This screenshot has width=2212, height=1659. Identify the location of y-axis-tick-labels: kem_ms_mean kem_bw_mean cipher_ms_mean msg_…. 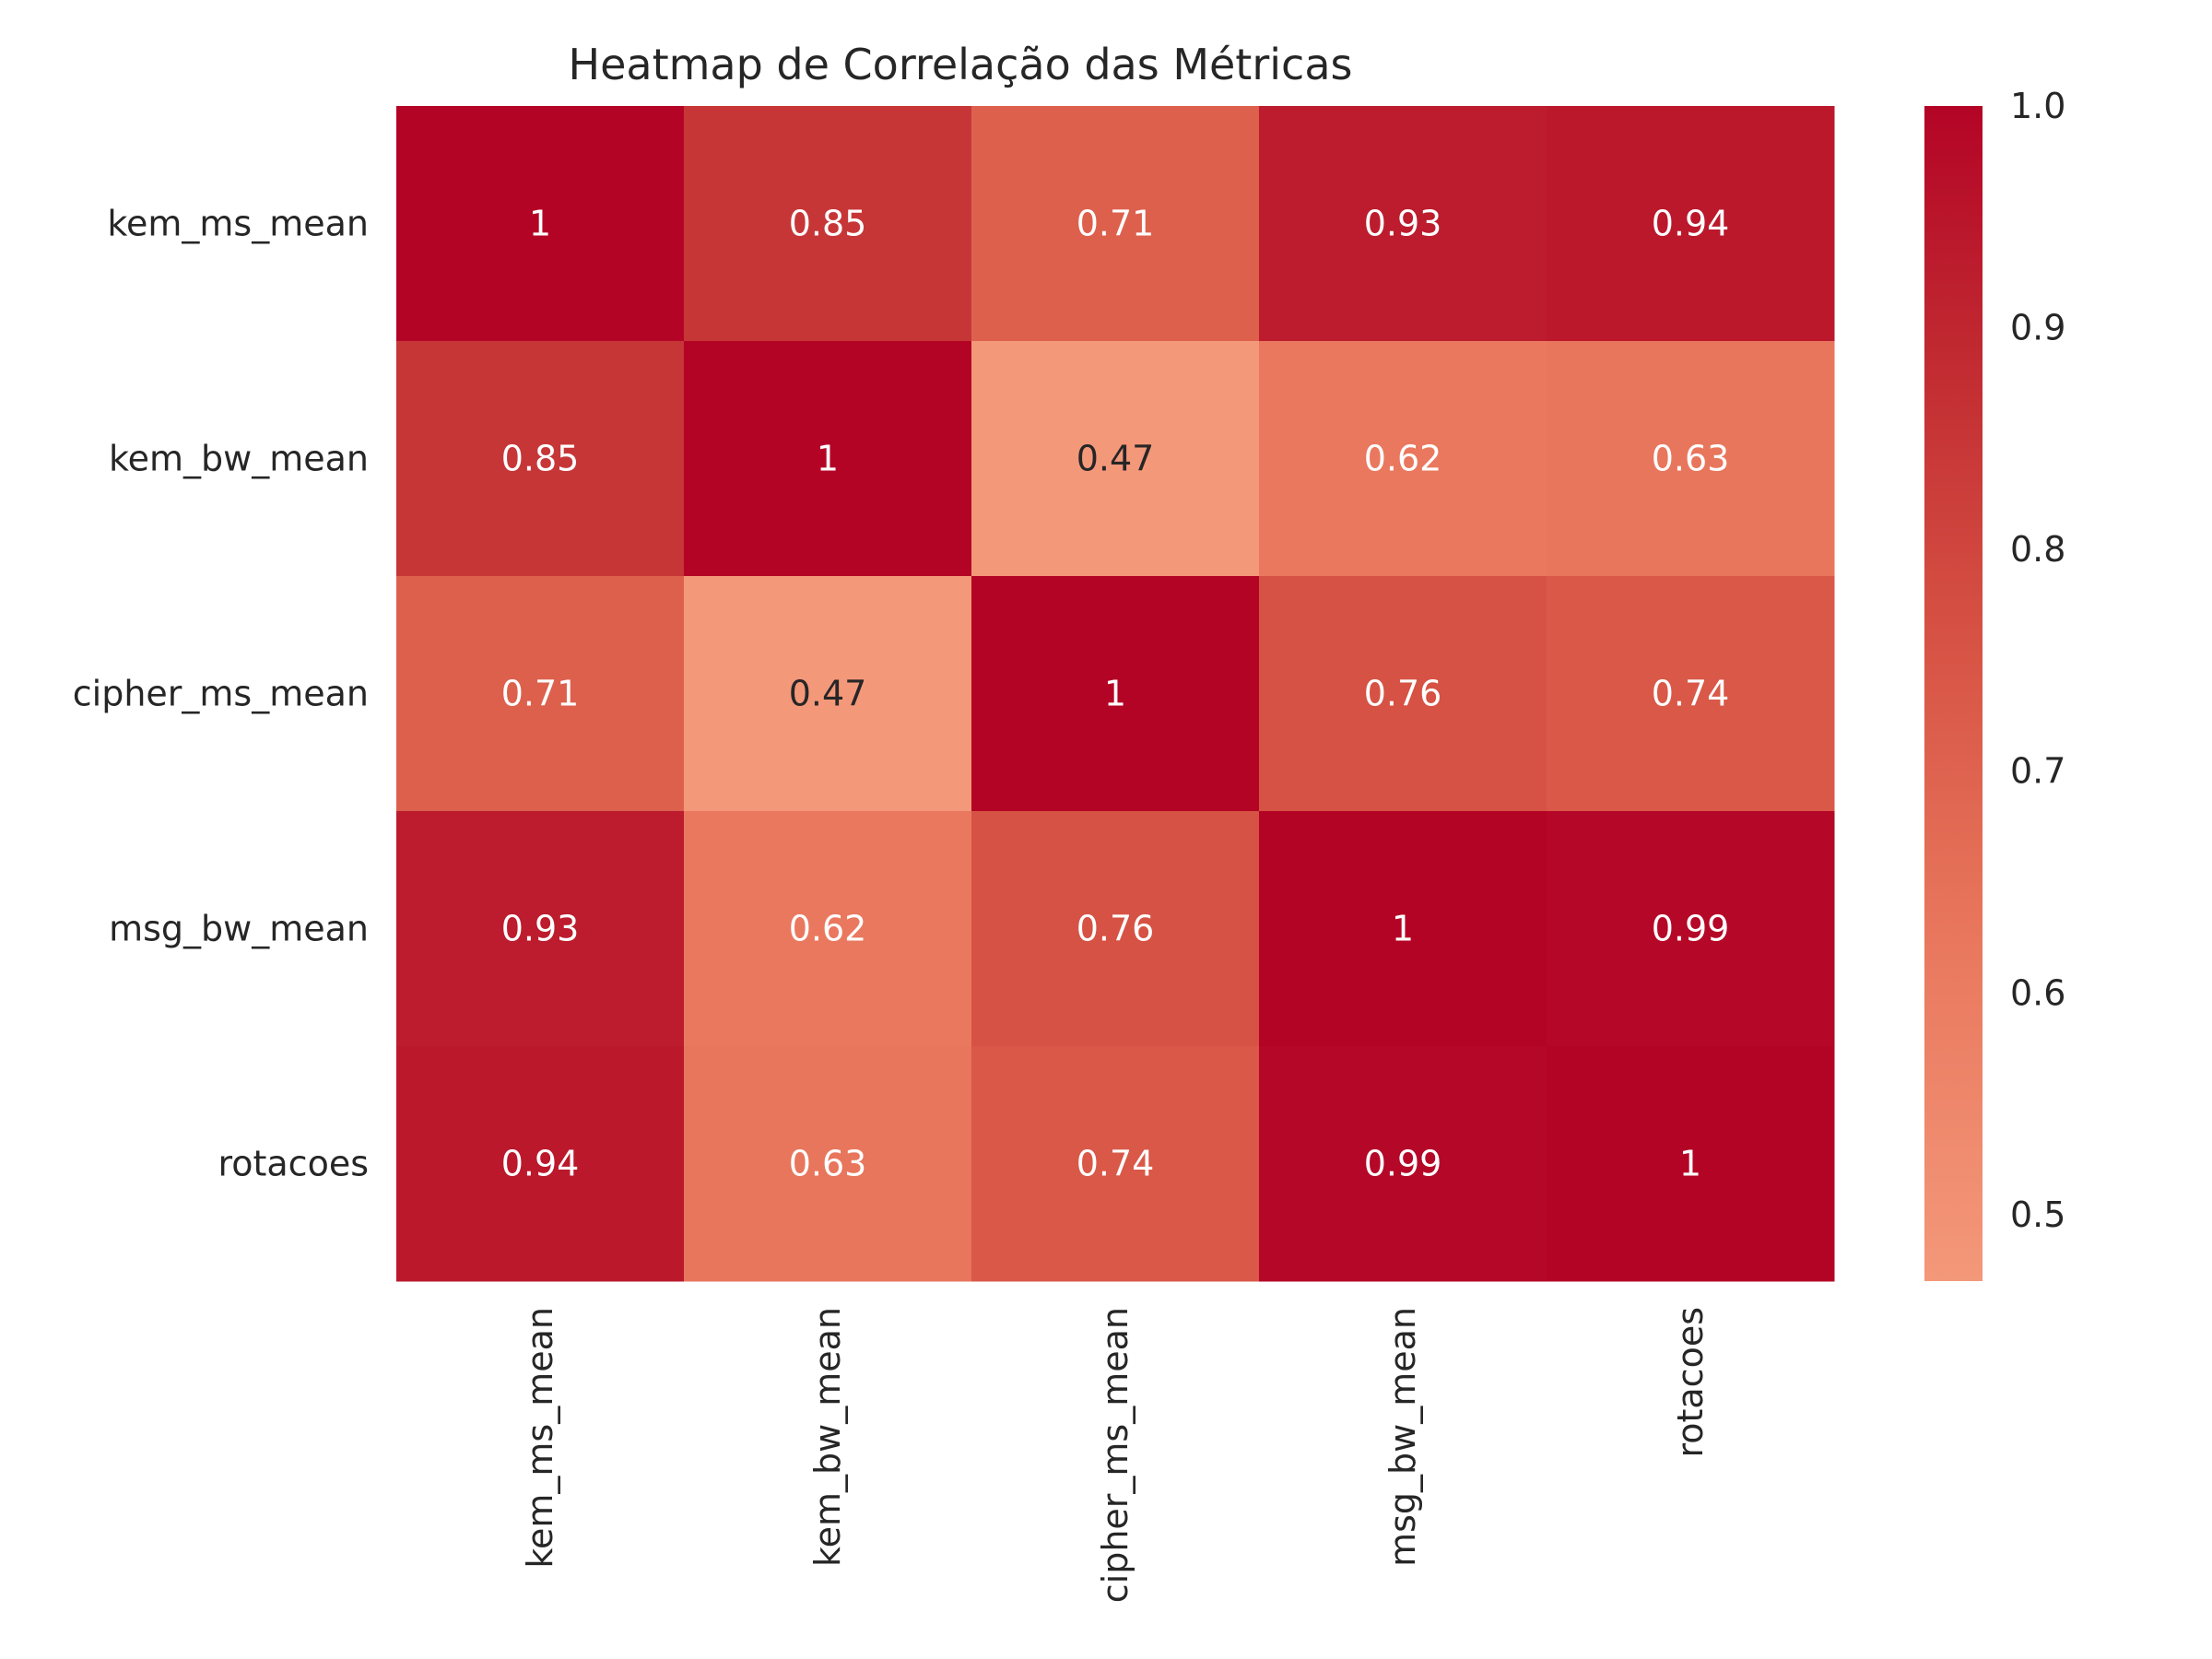
(221, 694).